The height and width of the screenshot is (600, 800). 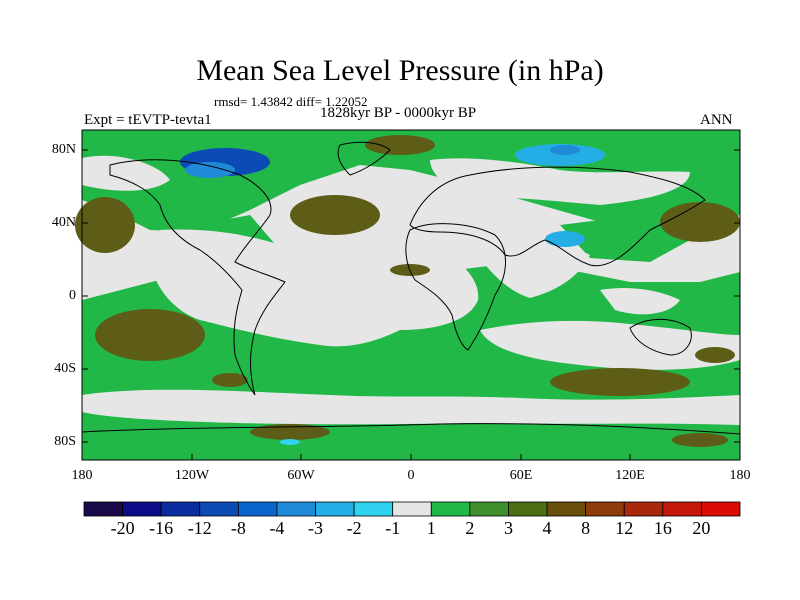 I want to click on lon-label-60w: 60W, so click(x=301, y=475).